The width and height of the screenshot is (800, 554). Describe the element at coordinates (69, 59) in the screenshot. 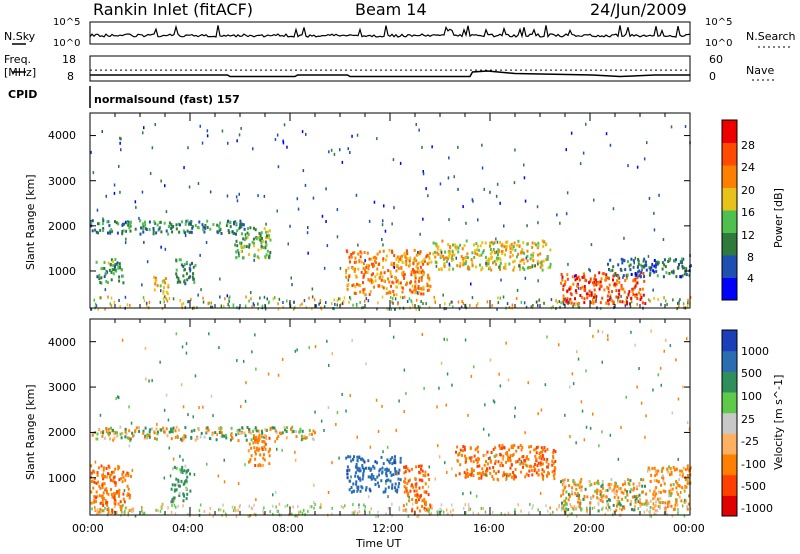

I see `freq-tick-top: 18` at that location.